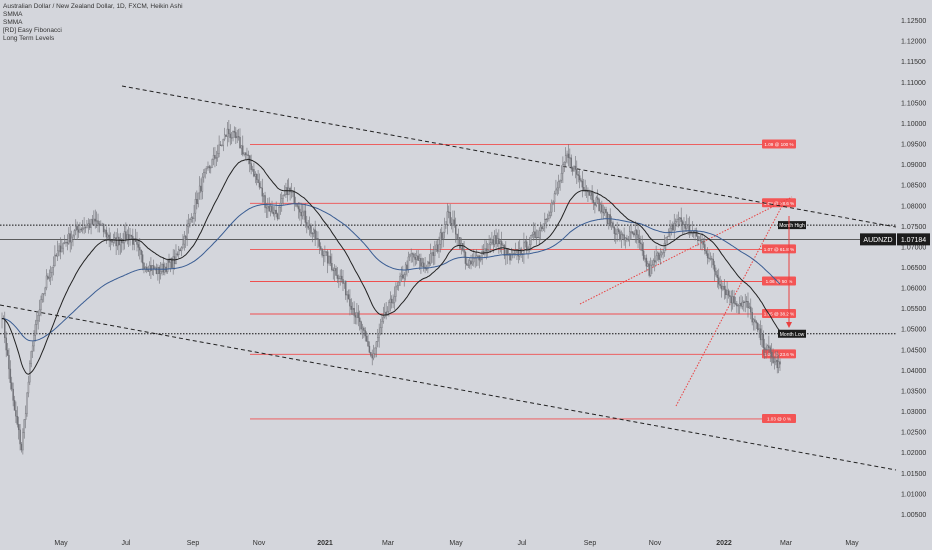 The height and width of the screenshot is (550, 932). I want to click on price-tick-label: 1.03500, so click(913, 391).